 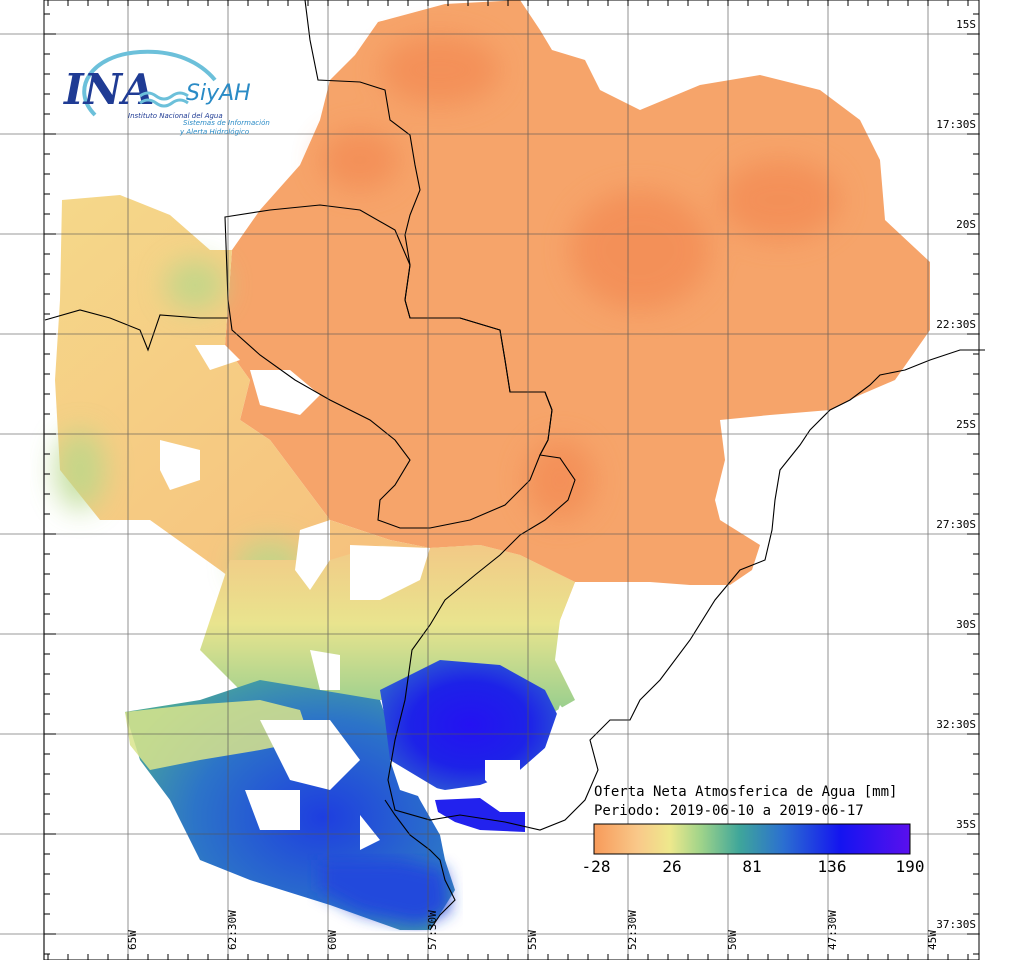 I want to click on border-paraguay, so click(x=388, y=366).